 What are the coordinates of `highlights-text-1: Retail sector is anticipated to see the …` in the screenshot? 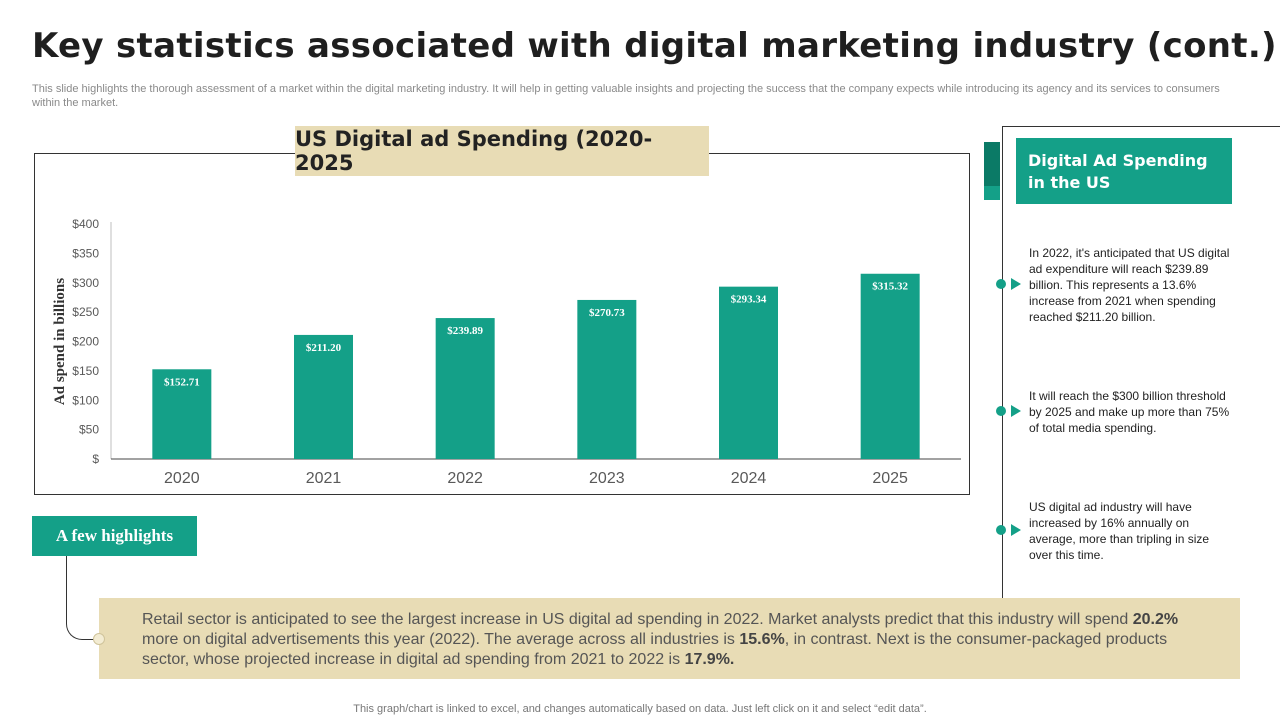 It's located at (637, 619).